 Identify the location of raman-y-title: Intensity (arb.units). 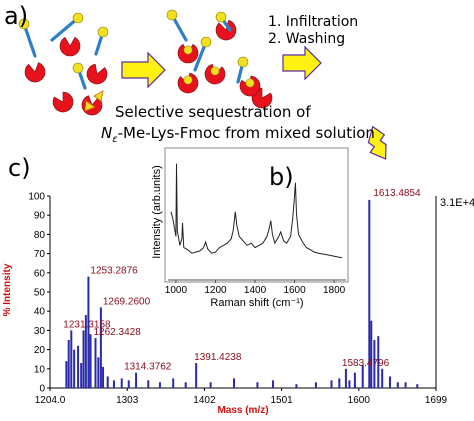
(157, 212).